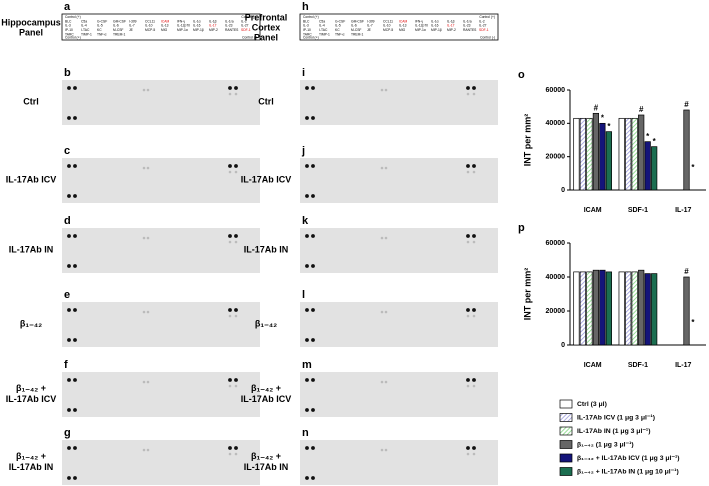 This screenshot has width=709, height=486. I want to click on panel-letter: i, so click(303, 73).